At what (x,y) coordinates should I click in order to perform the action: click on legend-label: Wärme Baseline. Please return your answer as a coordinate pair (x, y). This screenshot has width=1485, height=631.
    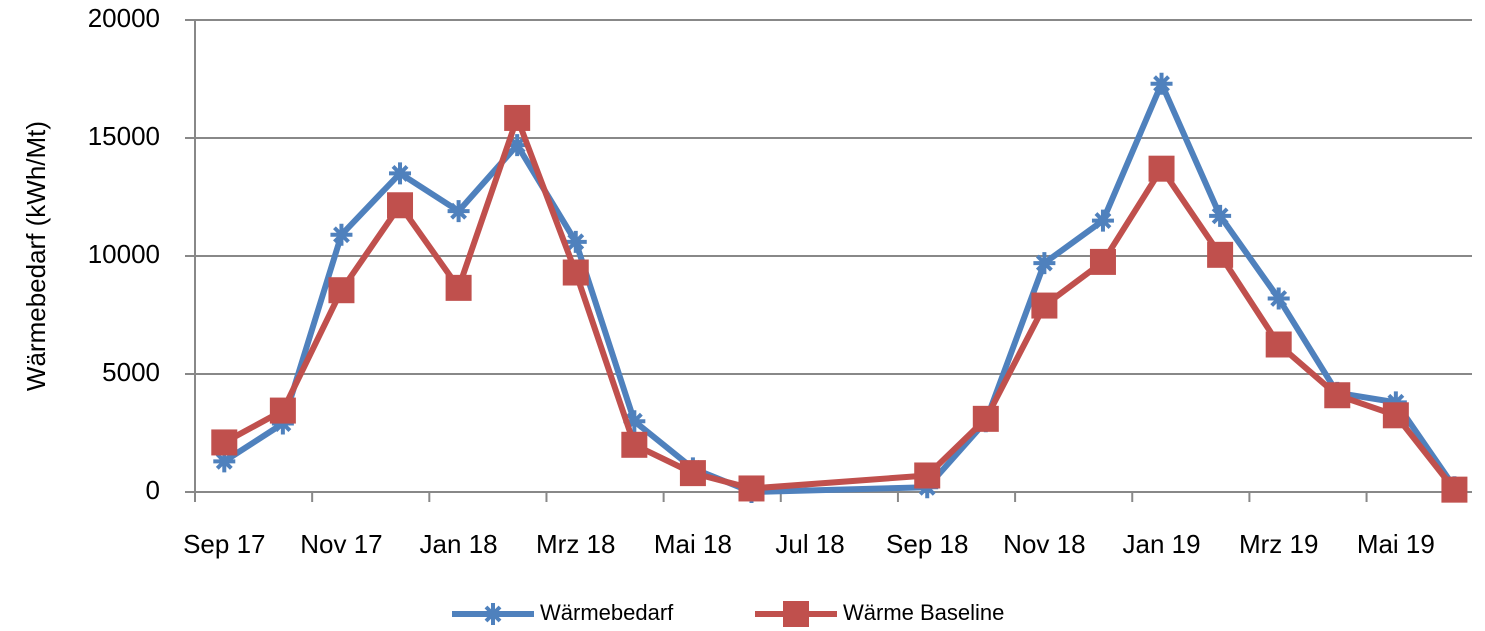
    Looking at the image, I should click on (923, 612).